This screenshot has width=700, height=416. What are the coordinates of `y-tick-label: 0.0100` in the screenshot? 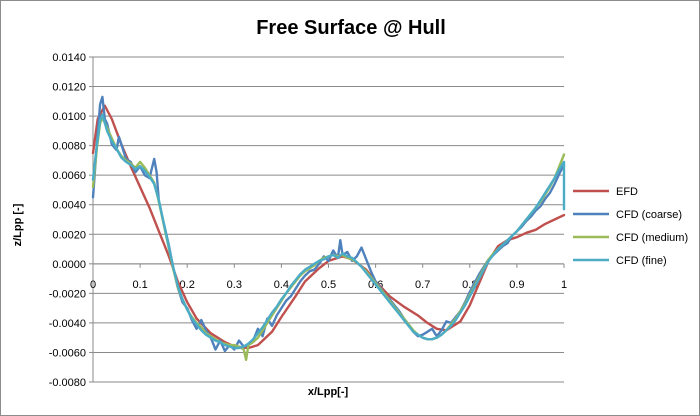 It's located at (69, 117).